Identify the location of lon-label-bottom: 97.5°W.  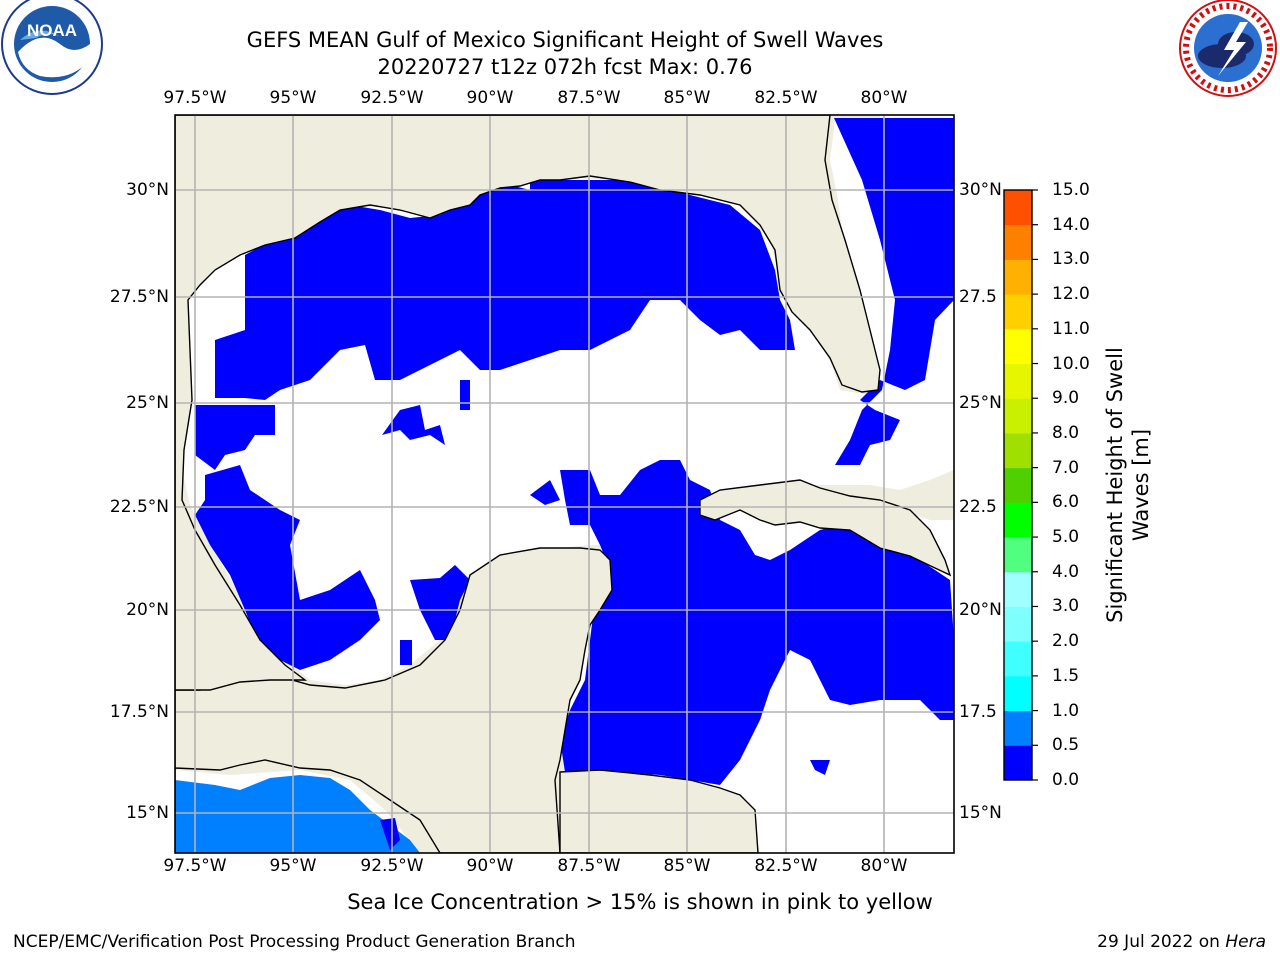
(195, 866).